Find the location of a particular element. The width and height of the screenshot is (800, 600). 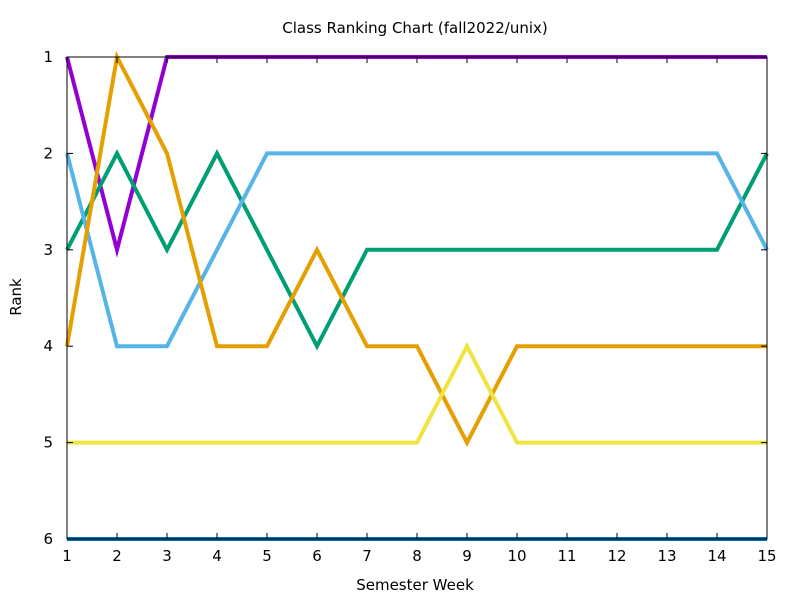

x-tick-label: 12 is located at coordinates (616, 556).